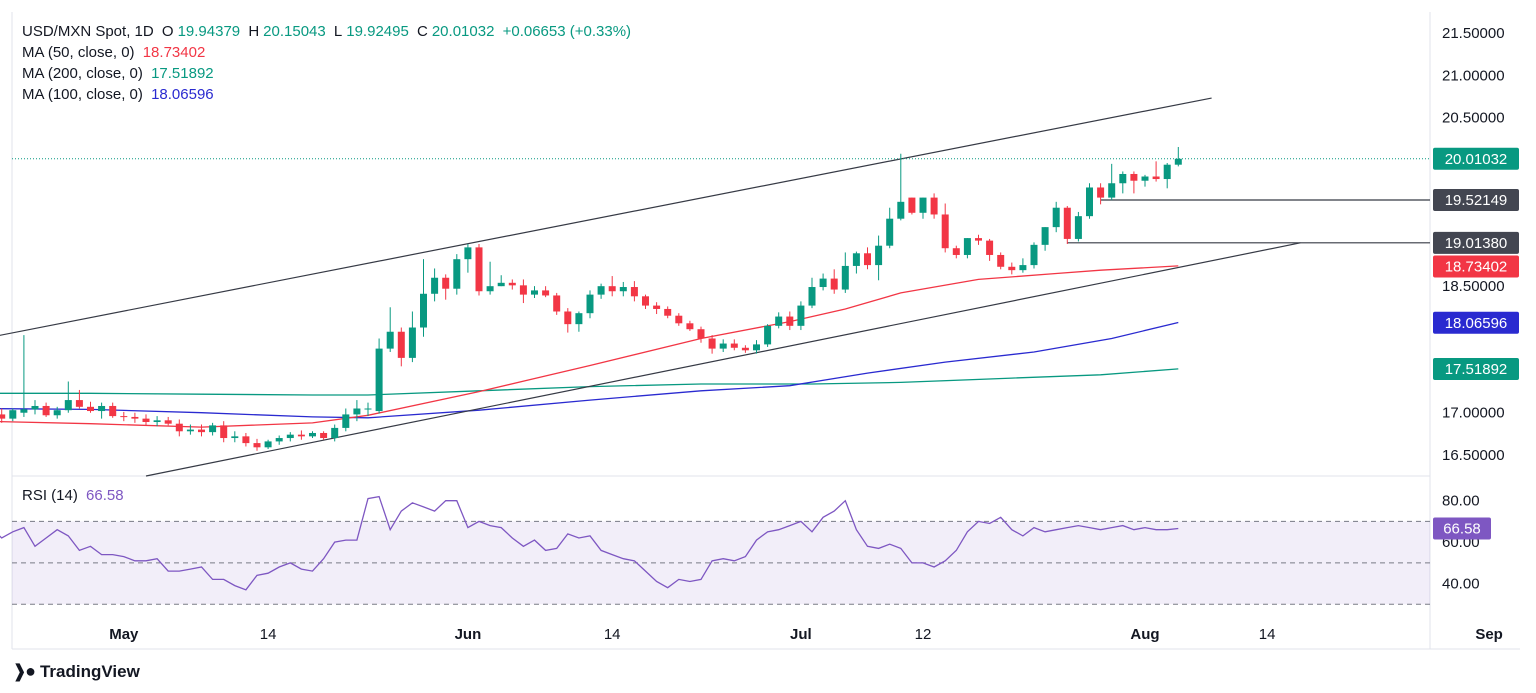 This screenshot has width=1536, height=693. What do you see at coordinates (1476, 243) in the screenshot?
I see `price-axis-label: 19.01380` at bounding box center [1476, 243].